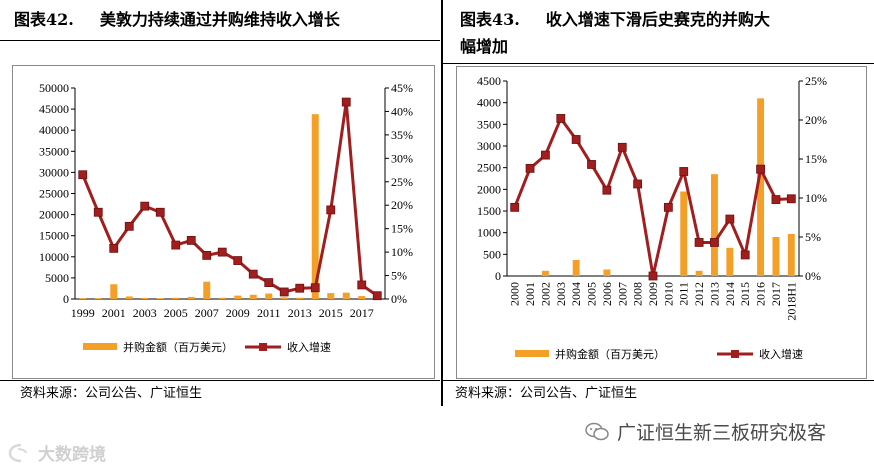 This screenshot has width=874, height=467. I want to click on right-legend-bar-label: 并购金额（百万美元）, so click(610, 354).